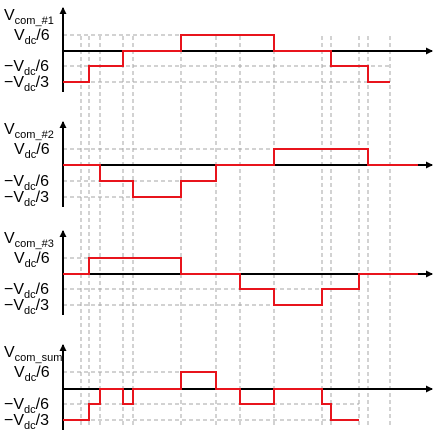 This screenshot has width=436, height=432. I want to click on panel-title: Vcom_sum, so click(33, 354).